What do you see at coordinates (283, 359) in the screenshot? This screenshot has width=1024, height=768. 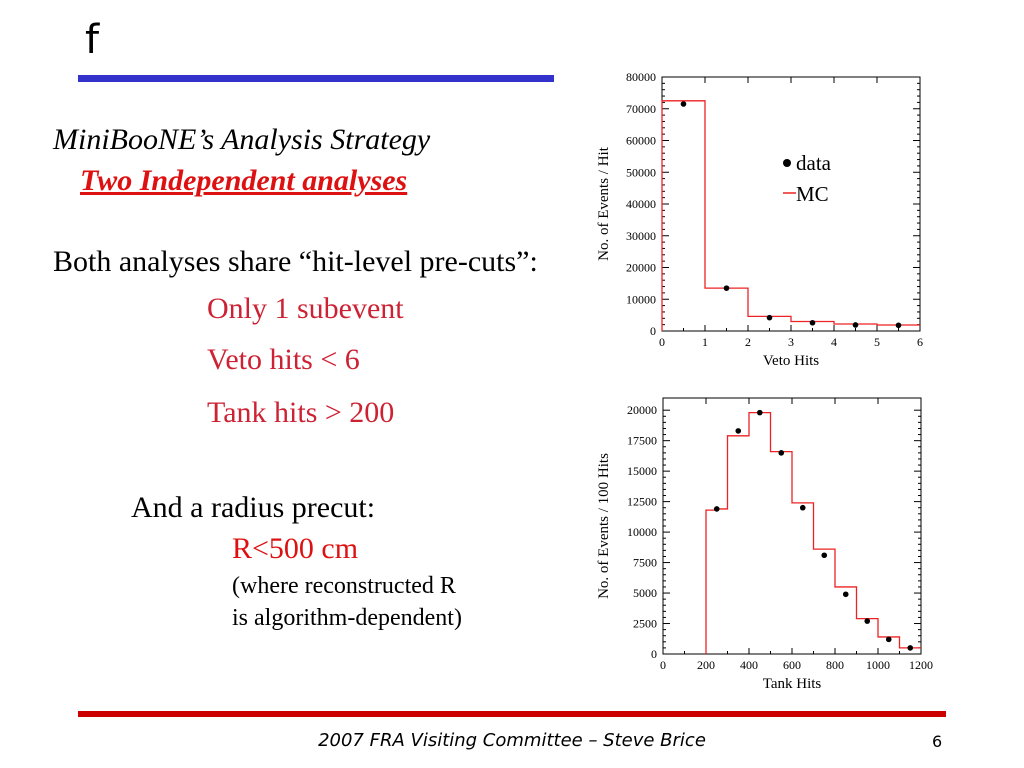 I see `cut-veto-hits: Veto hits < 6` at bounding box center [283, 359].